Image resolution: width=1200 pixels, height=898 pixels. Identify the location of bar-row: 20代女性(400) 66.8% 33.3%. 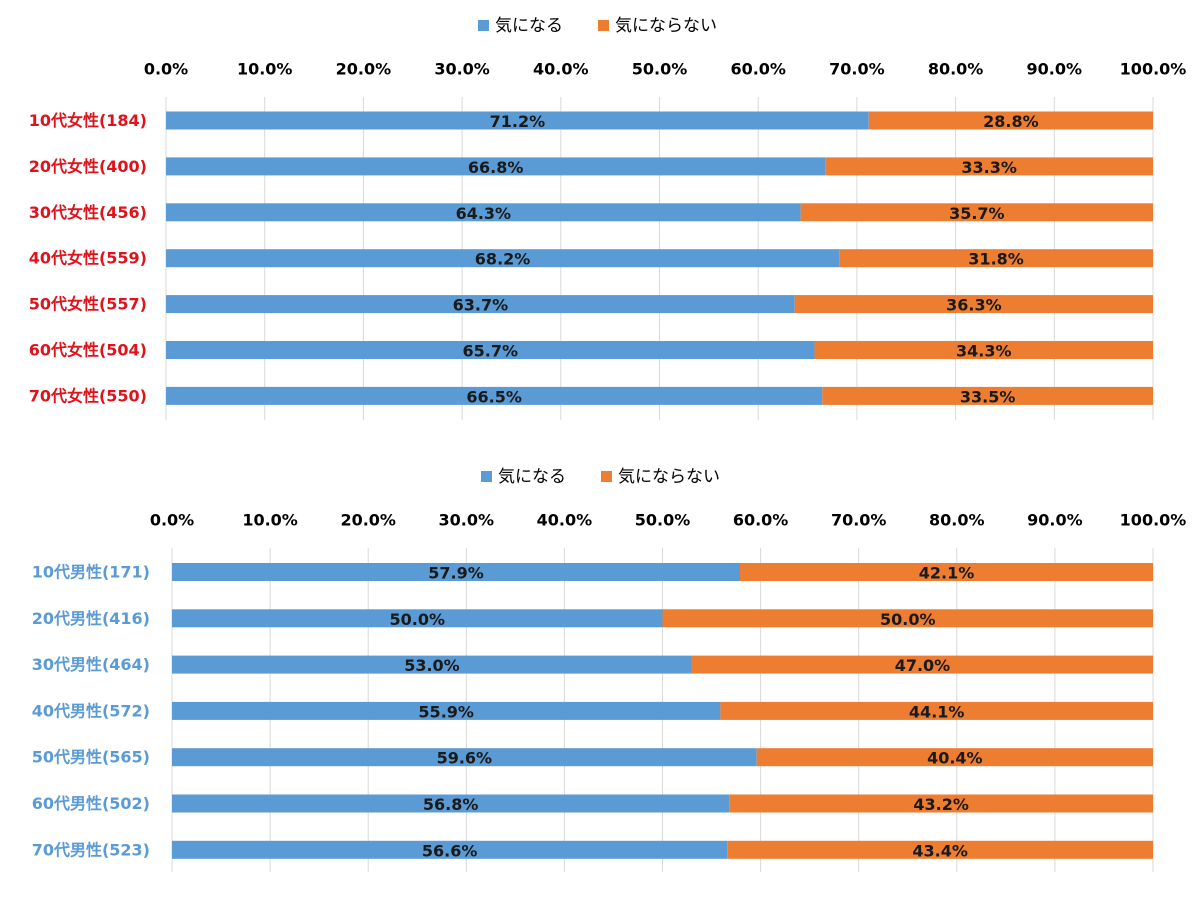
(591, 167).